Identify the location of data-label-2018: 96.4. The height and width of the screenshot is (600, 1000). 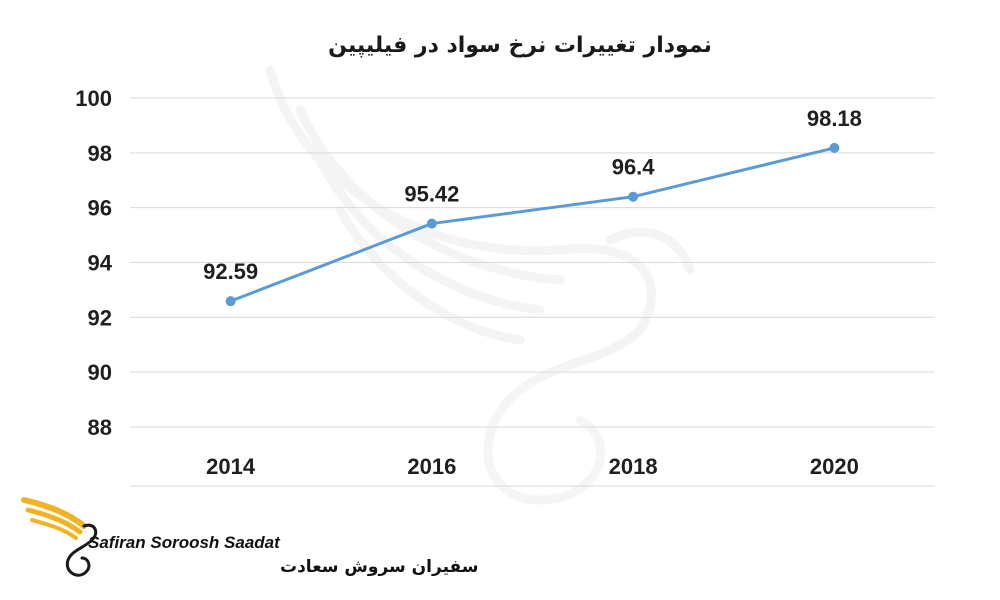
(634, 167).